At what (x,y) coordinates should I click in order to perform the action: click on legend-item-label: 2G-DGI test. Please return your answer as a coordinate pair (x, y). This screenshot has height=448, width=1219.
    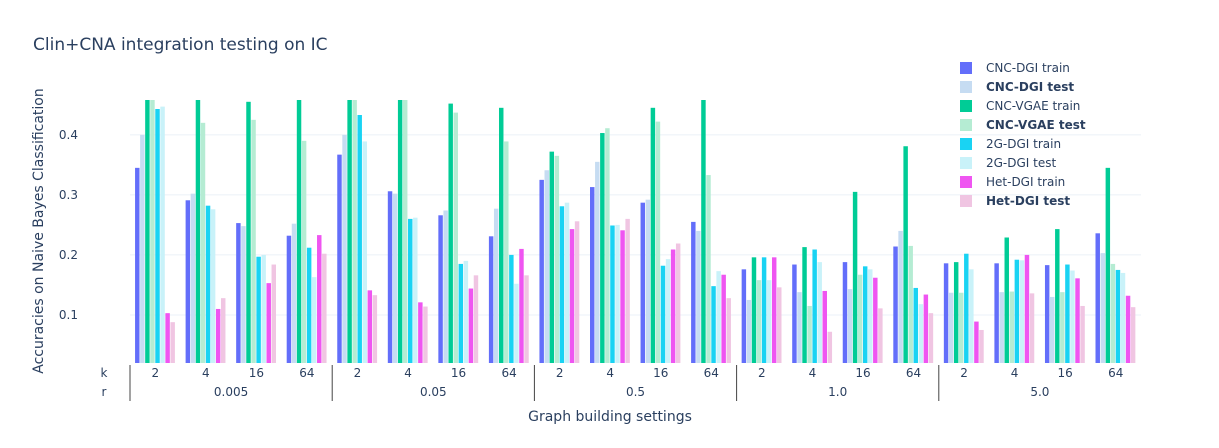
    Looking at the image, I should click on (1021, 163).